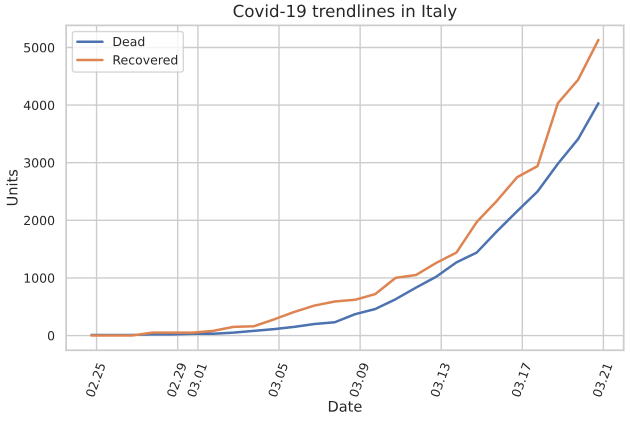  I want to click on x-tick-label: 02.25, so click(95, 380).